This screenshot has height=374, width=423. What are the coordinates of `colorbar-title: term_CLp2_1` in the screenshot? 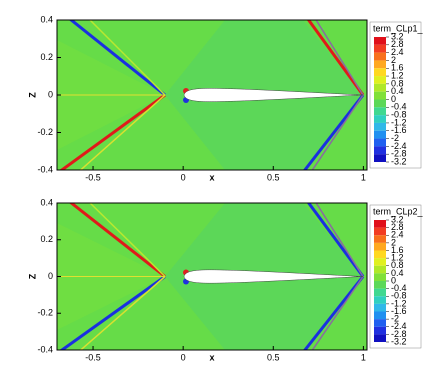 It's located at (398, 211).